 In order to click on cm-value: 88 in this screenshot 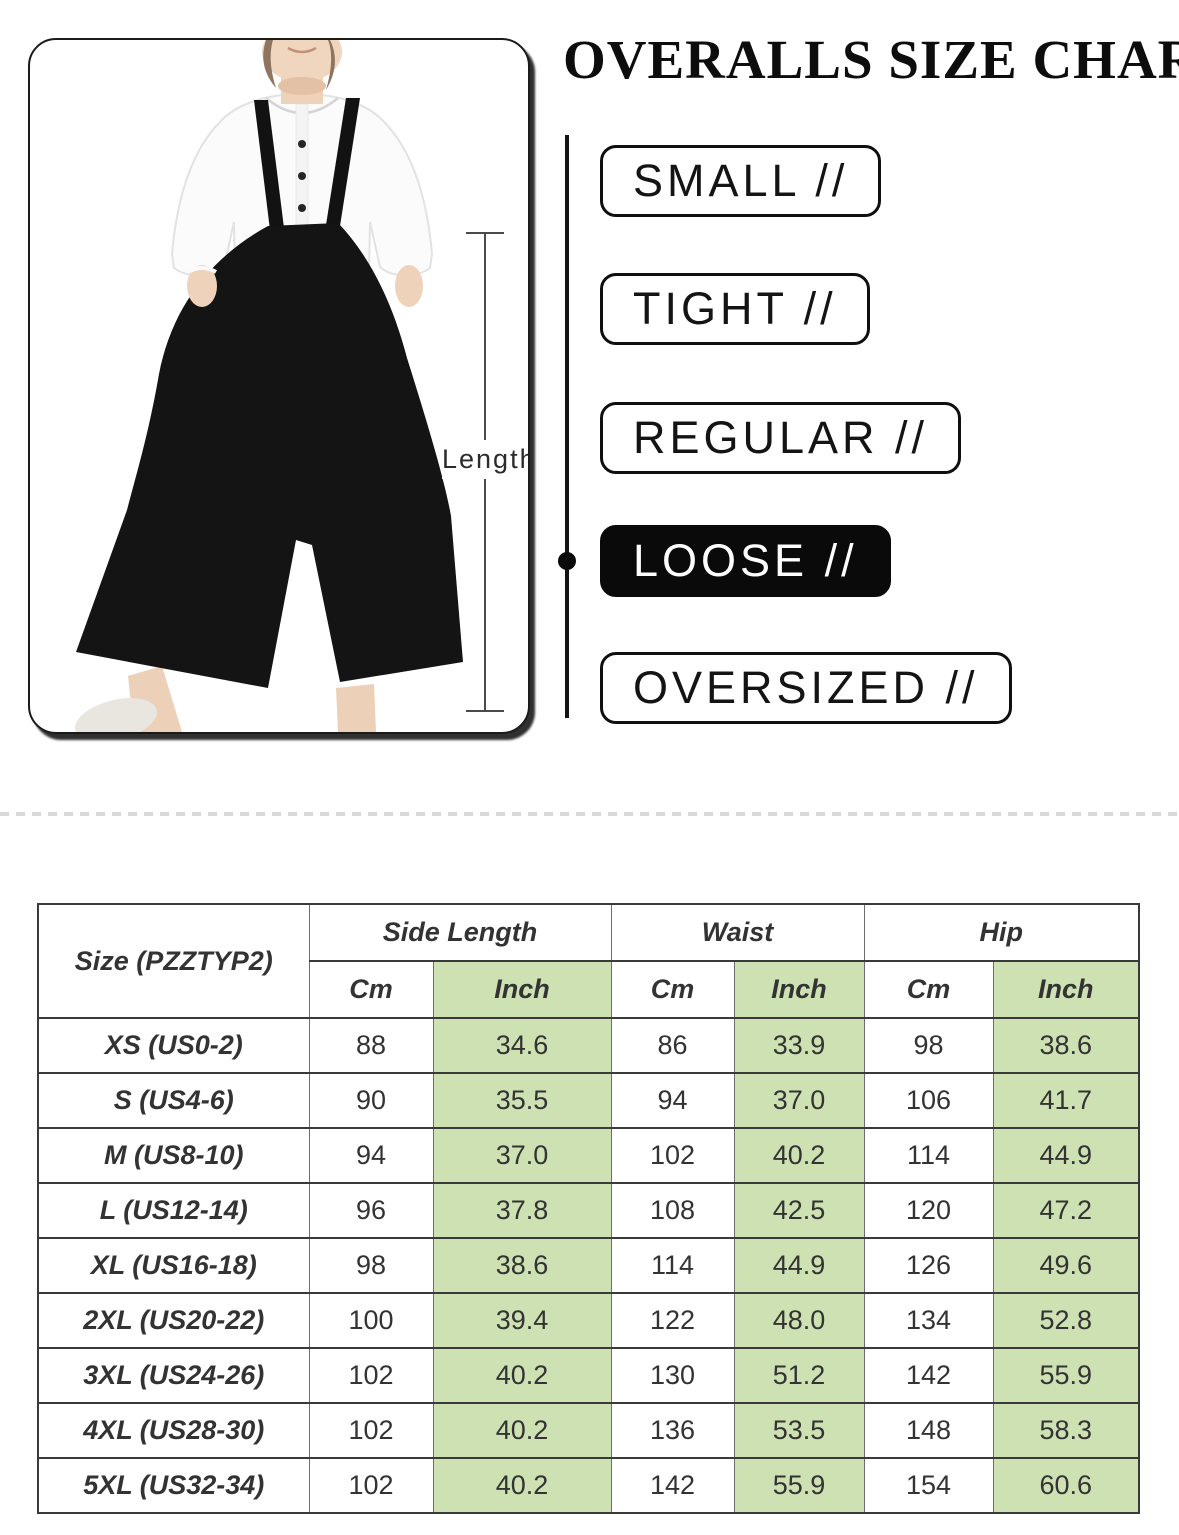, I will do `click(371, 1045)`.